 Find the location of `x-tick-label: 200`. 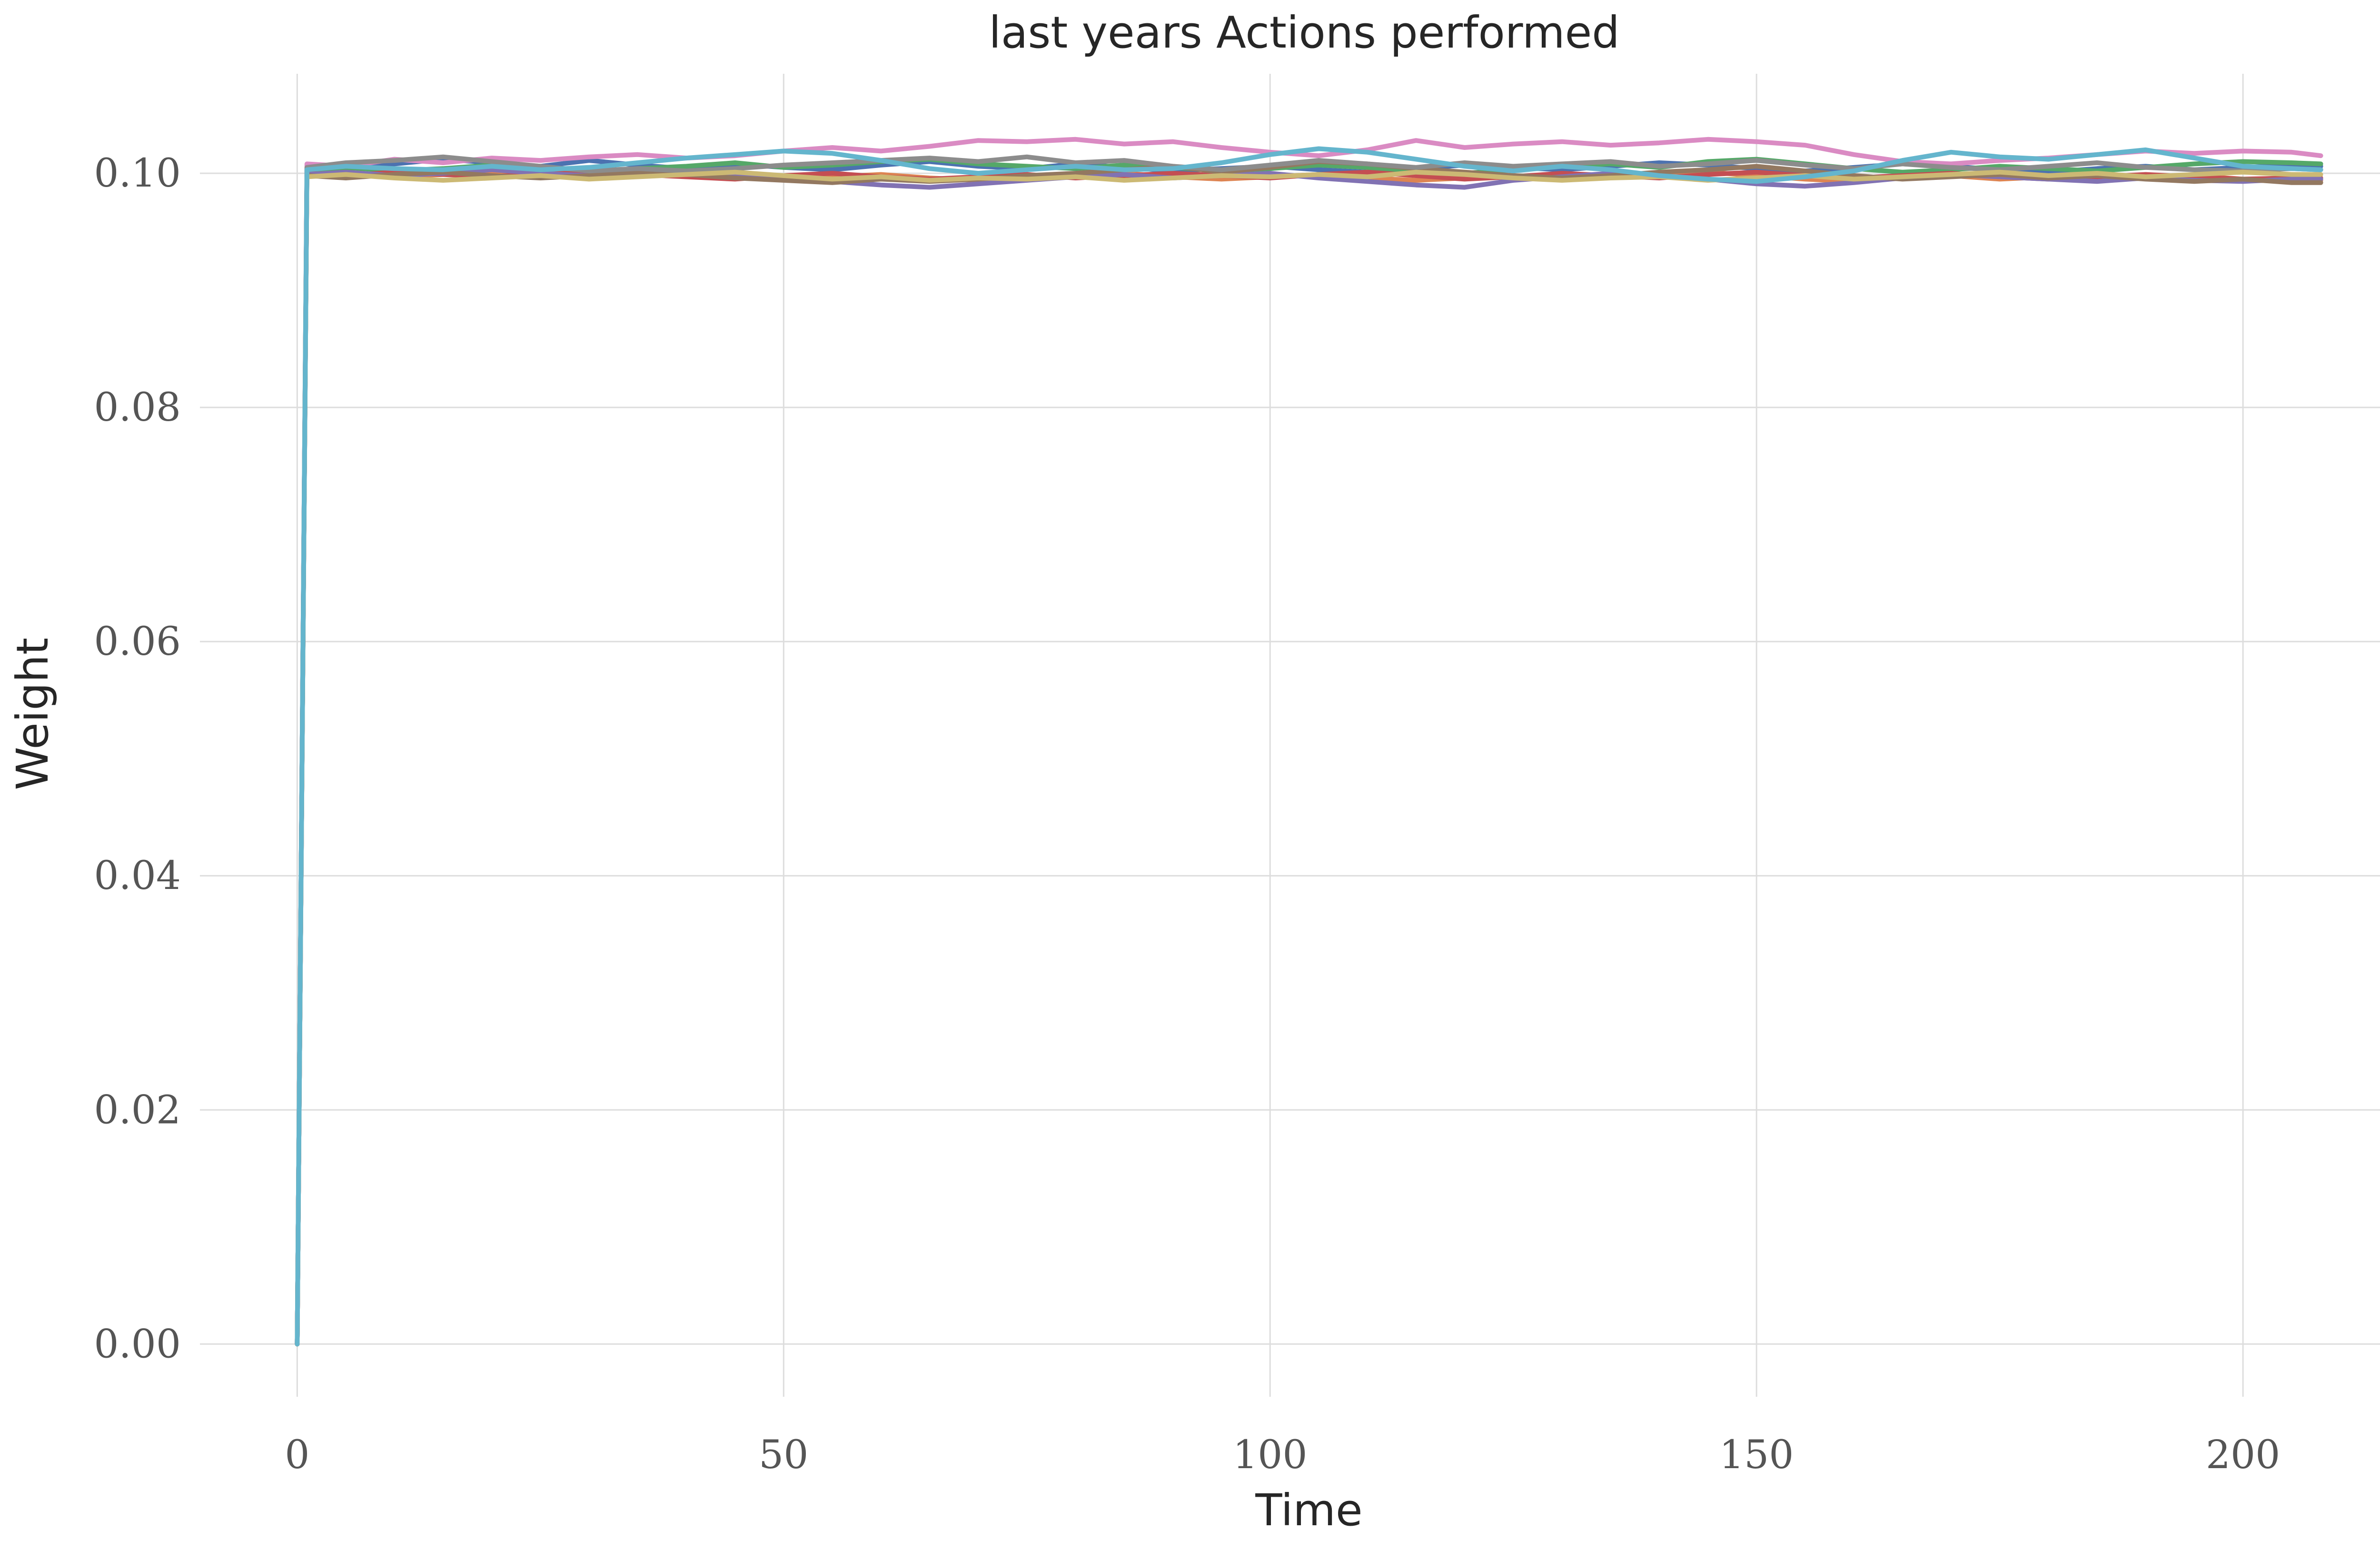

x-tick-label: 200 is located at coordinates (2243, 1455).